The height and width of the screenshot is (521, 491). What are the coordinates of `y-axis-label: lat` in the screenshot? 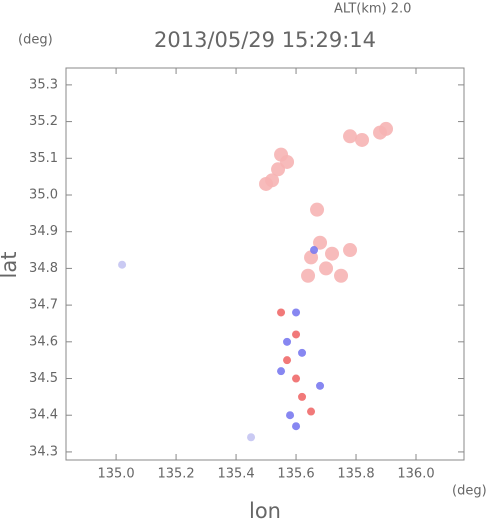 It's located at (10, 265).